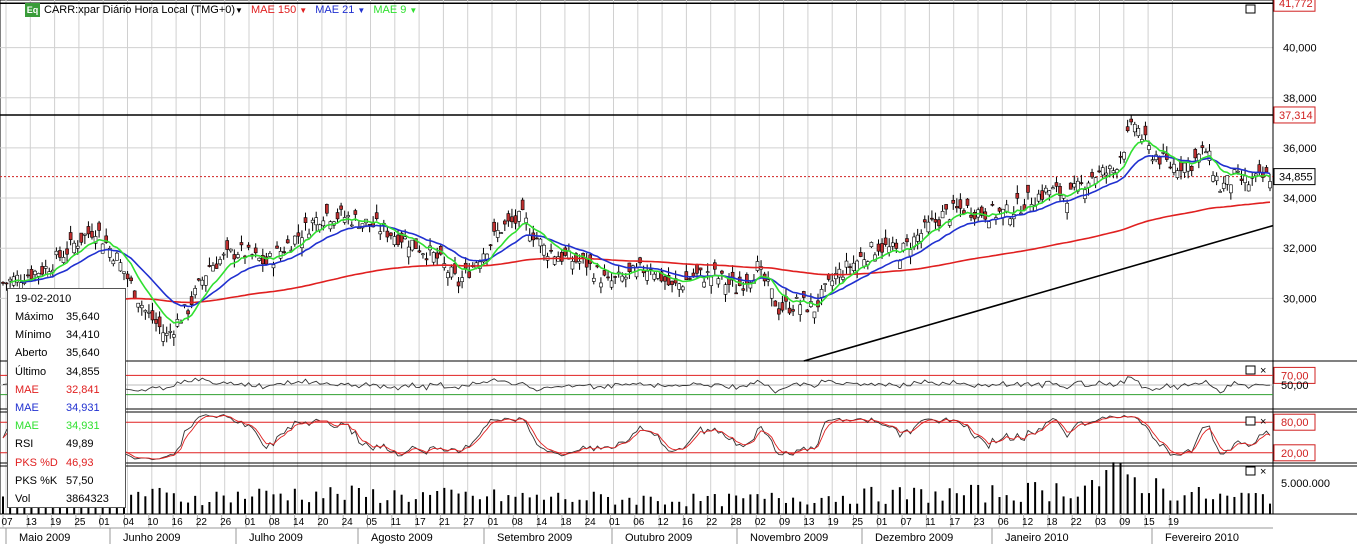 This screenshot has width=1357, height=544. I want to click on date-tick-label: 18, so click(1052, 522).